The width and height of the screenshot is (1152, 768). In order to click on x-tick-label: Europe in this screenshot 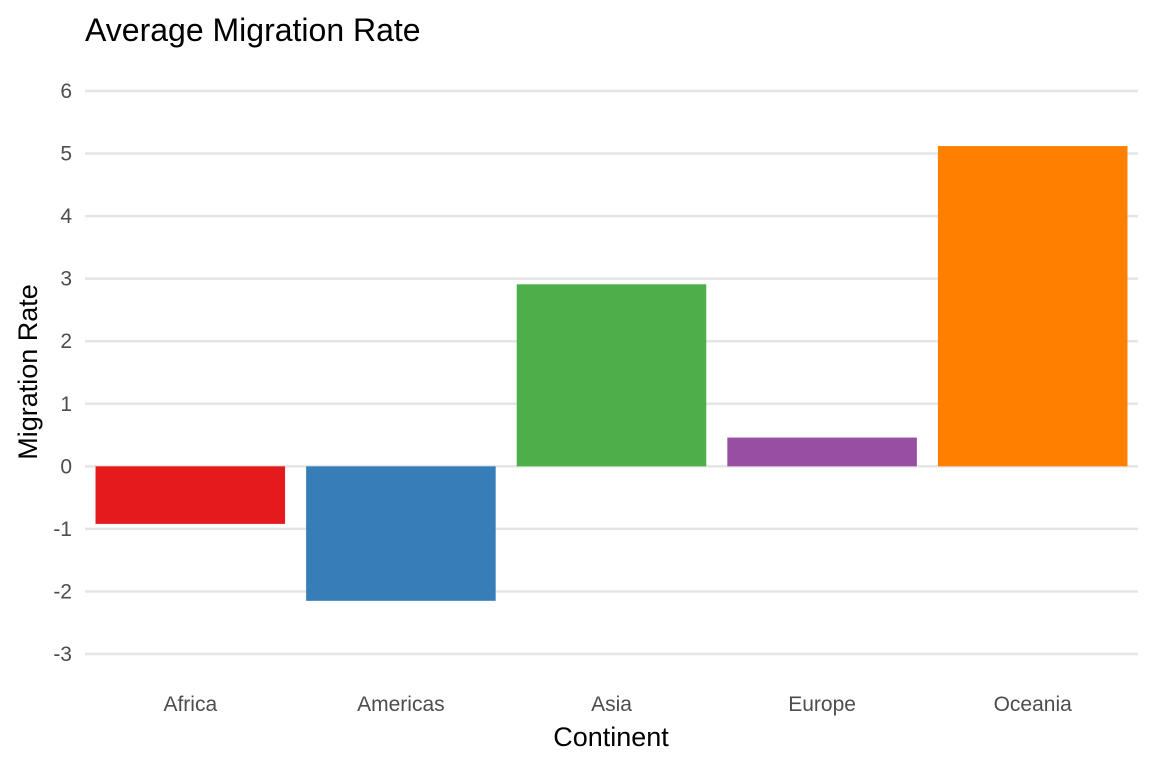, I will do `click(822, 704)`.